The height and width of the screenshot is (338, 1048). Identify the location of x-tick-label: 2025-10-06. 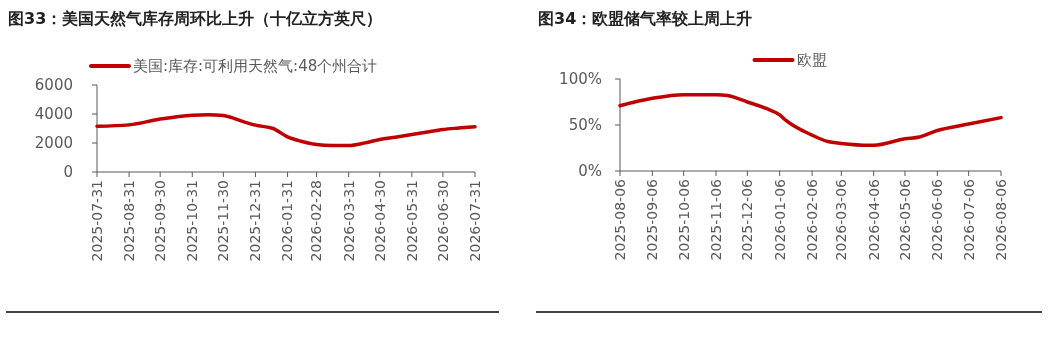
(683, 219).